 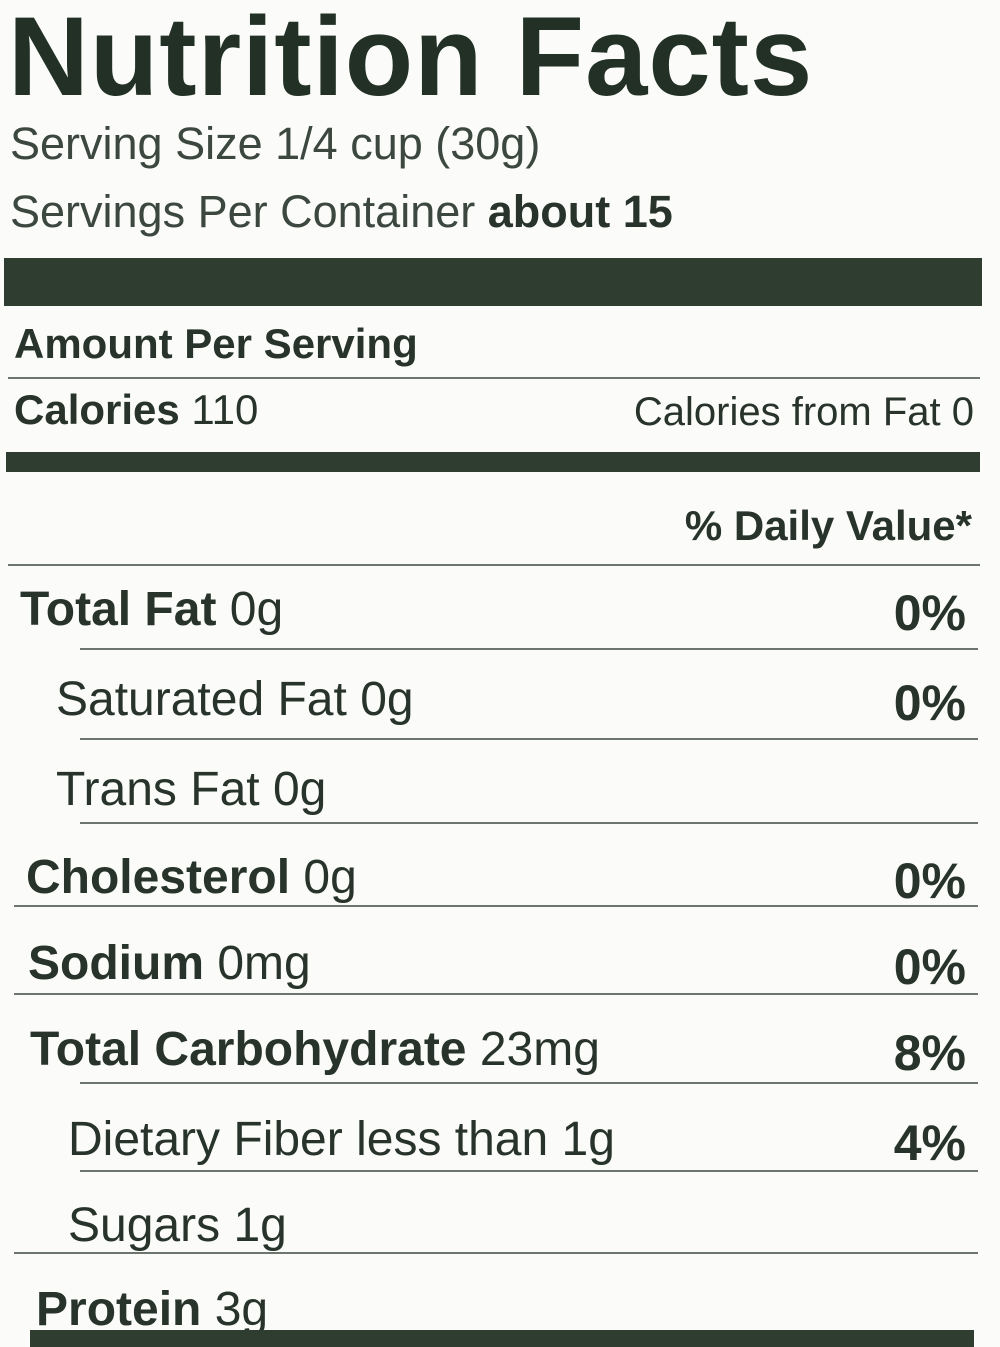 I want to click on amount-per-serving: Amount Per Serving, so click(x=216, y=343).